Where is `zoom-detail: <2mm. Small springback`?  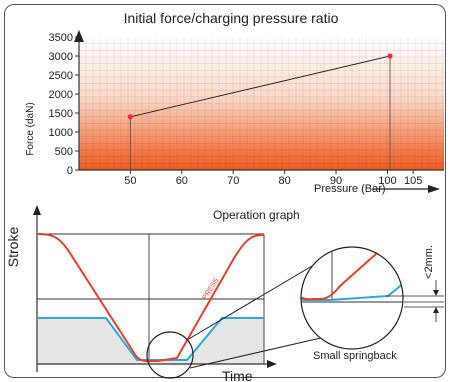 zoom-detail: <2mm. Small springback is located at coordinates (372, 303).